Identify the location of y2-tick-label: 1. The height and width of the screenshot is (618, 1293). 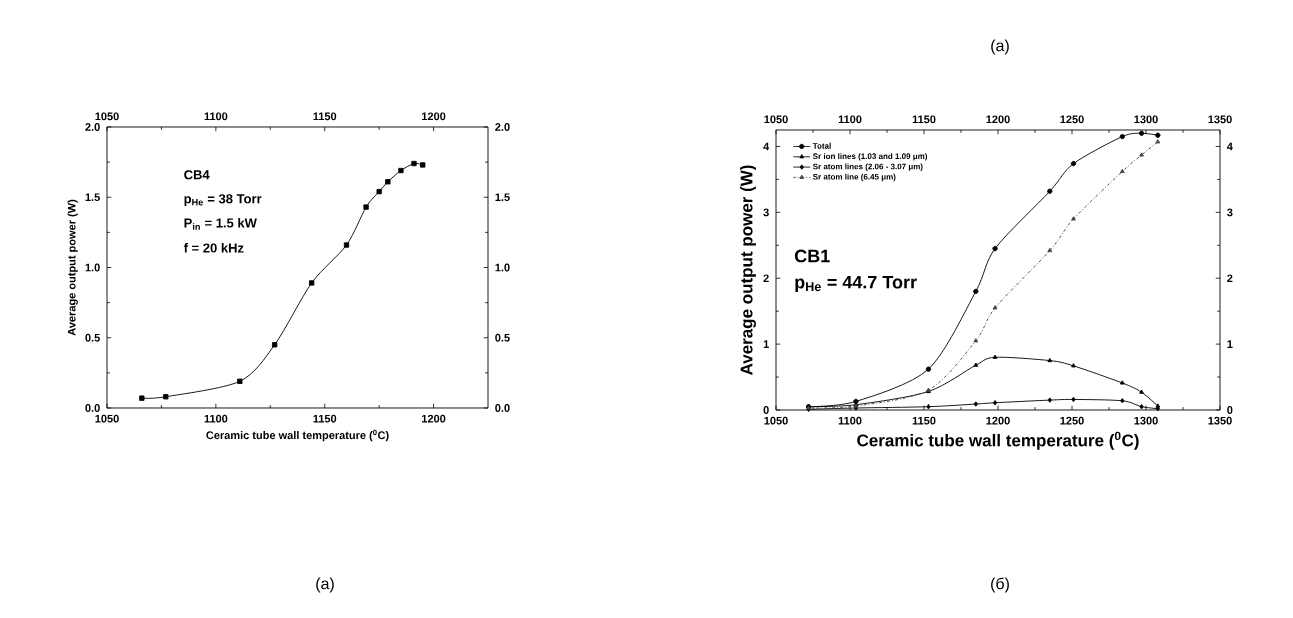
(1230, 344).